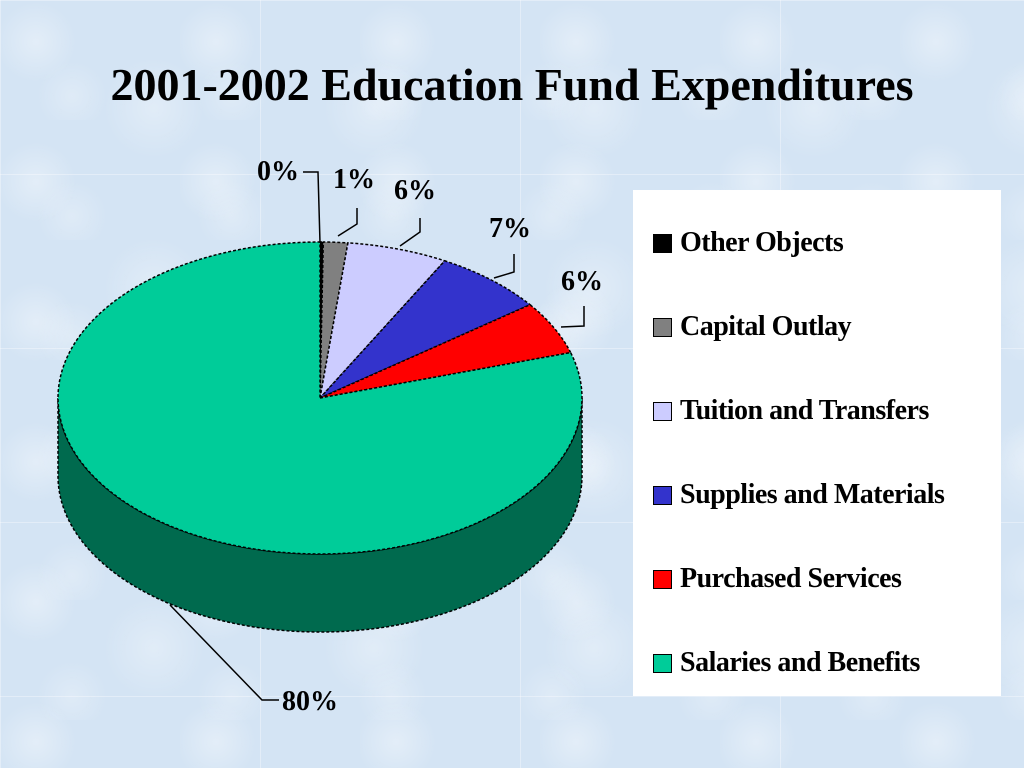 This screenshot has height=768, width=1024. I want to click on legend-item-other-objects: Other Objects, so click(827, 243).